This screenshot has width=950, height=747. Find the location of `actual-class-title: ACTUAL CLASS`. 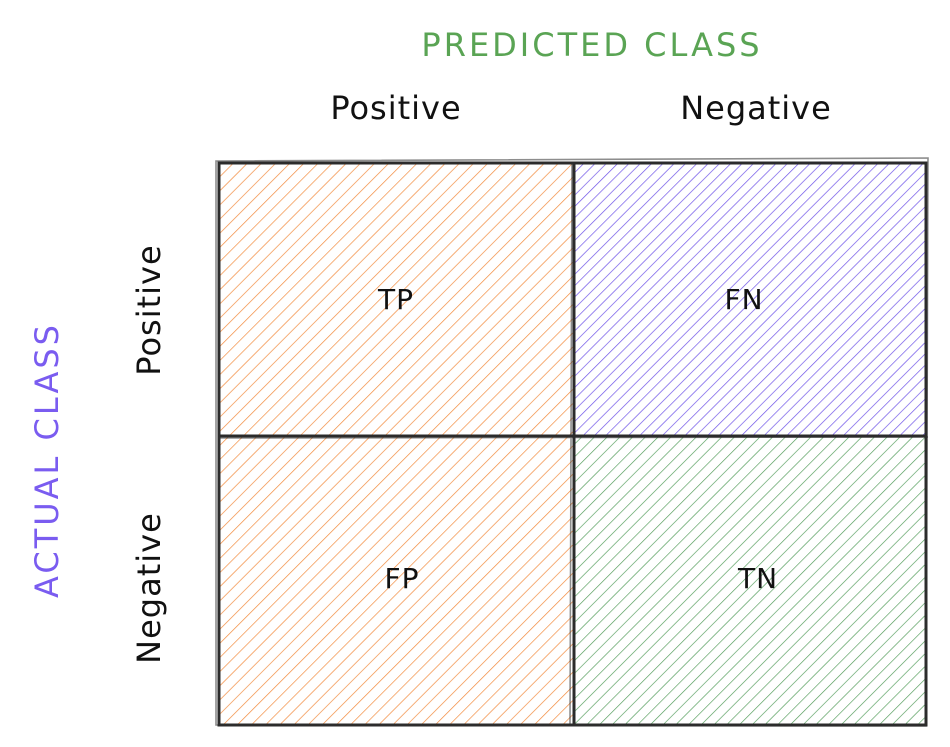

actual-class-title: ACTUAL CLASS is located at coordinates (47, 460).